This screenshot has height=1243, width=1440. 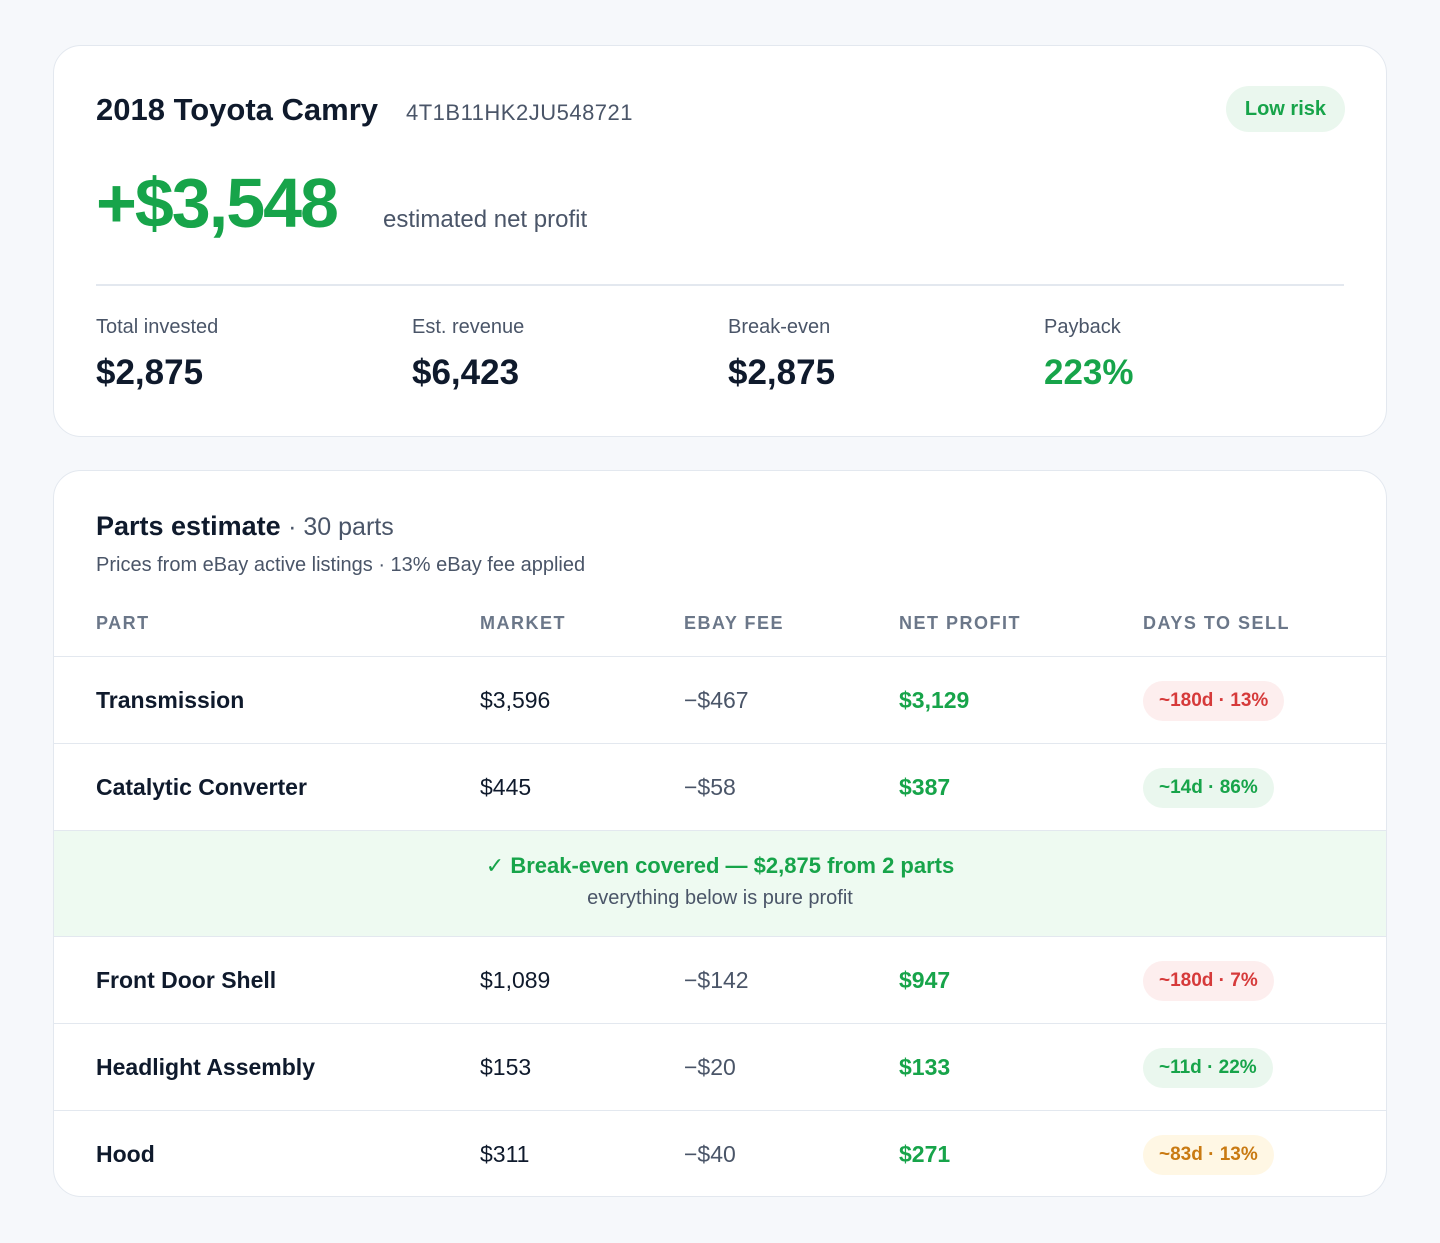 I want to click on stat-label: Total invested, so click(x=157, y=327).